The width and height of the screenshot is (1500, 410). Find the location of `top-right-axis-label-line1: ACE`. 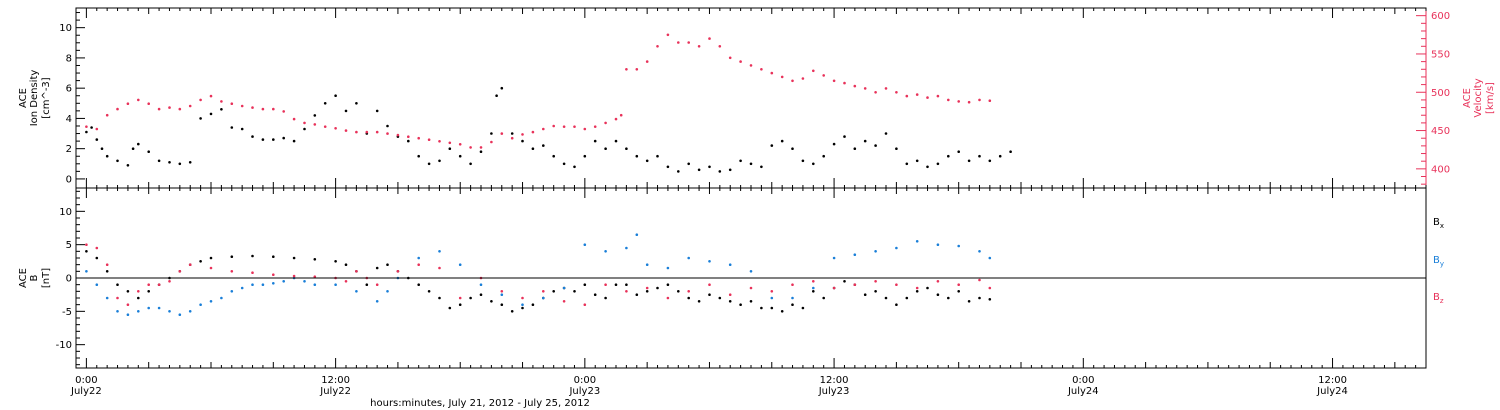

top-right-axis-label-line1: ACE is located at coordinates (1467, 98).